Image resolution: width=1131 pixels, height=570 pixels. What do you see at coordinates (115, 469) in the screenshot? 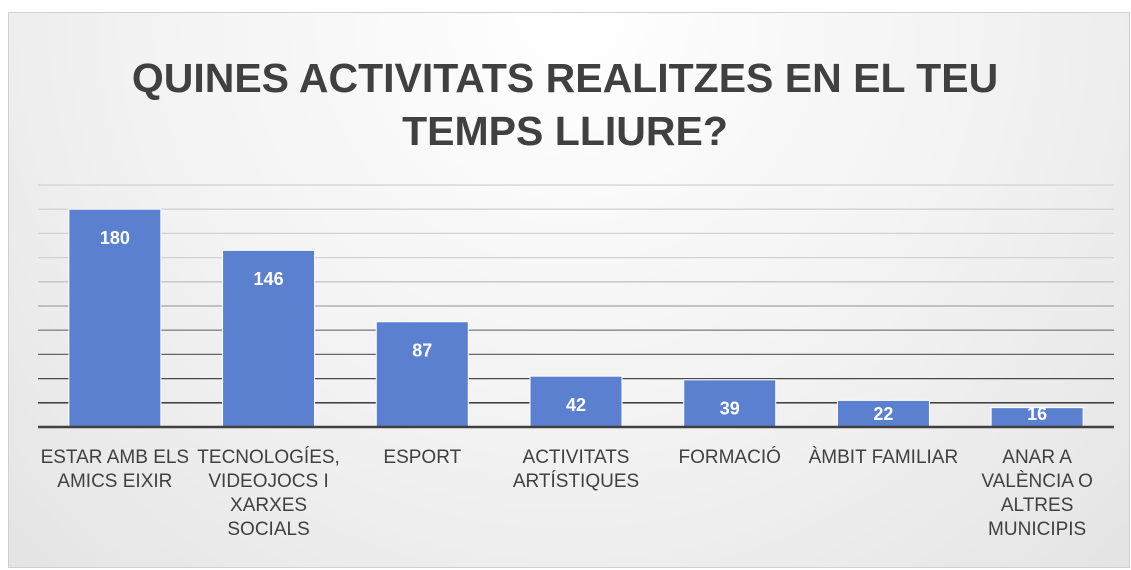
I see `x-tick-label: ESTAR AMB ELS AMICS EIXIR` at bounding box center [115, 469].